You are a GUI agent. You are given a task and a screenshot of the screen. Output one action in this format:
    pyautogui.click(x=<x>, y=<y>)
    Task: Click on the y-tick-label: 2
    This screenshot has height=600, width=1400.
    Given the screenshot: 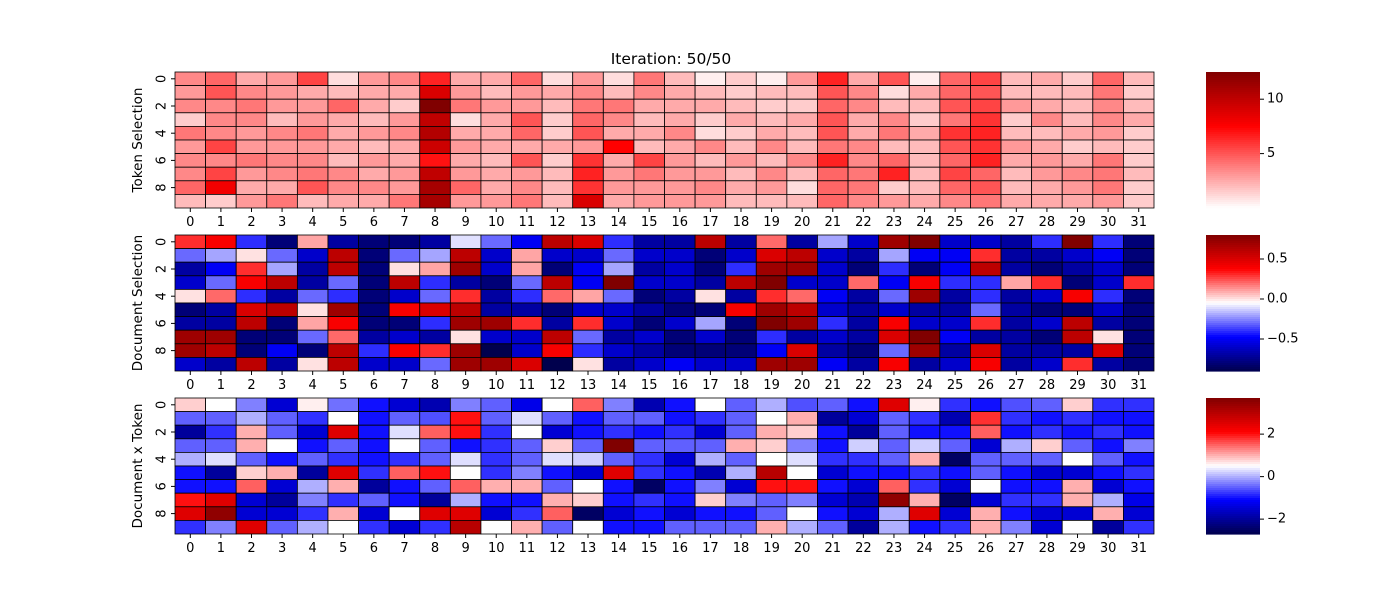 What is the action you would take?
    pyautogui.click(x=162, y=432)
    